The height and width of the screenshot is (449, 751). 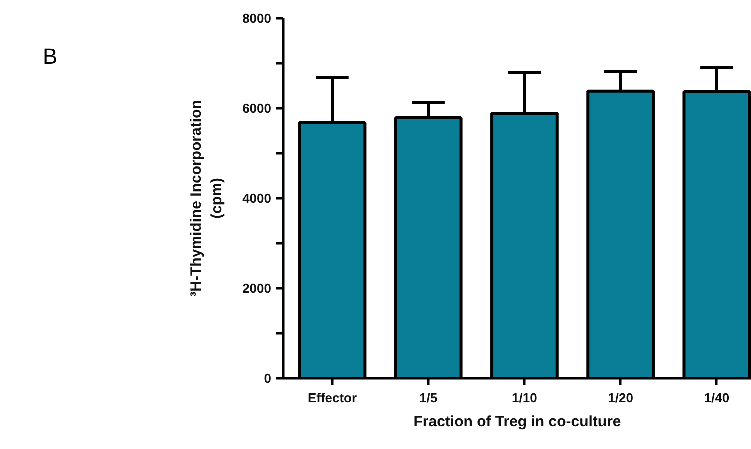 I want to click on x-tick-label: 1/5, so click(x=429, y=398).